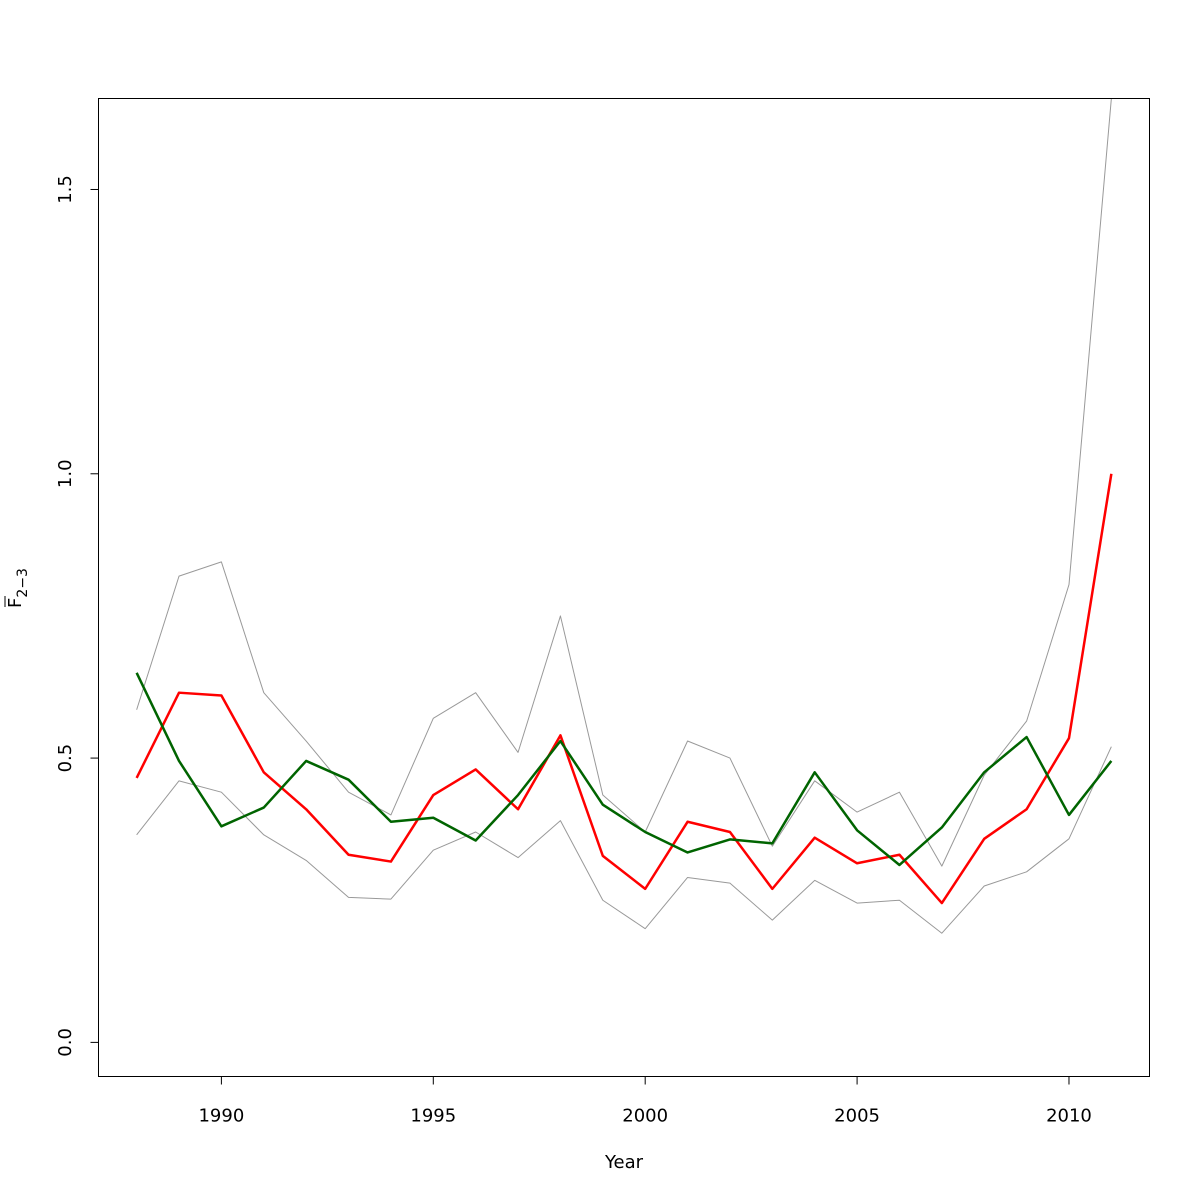  Describe the element at coordinates (65, 473) in the screenshot. I see `y-tick-label: 1.0` at that location.